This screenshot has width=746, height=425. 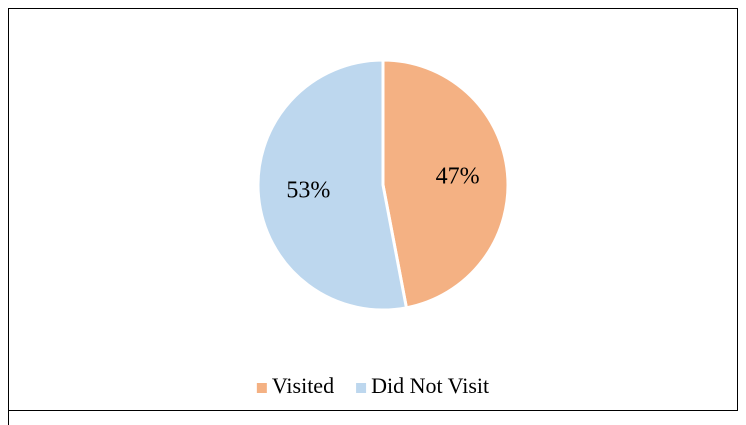 What do you see at coordinates (308, 191) in the screenshot?
I see `data-label: 53%` at bounding box center [308, 191].